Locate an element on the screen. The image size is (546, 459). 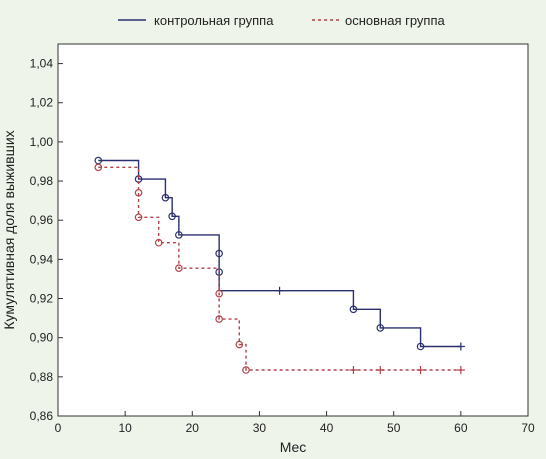
x-tick-label: 40 is located at coordinates (327, 428).